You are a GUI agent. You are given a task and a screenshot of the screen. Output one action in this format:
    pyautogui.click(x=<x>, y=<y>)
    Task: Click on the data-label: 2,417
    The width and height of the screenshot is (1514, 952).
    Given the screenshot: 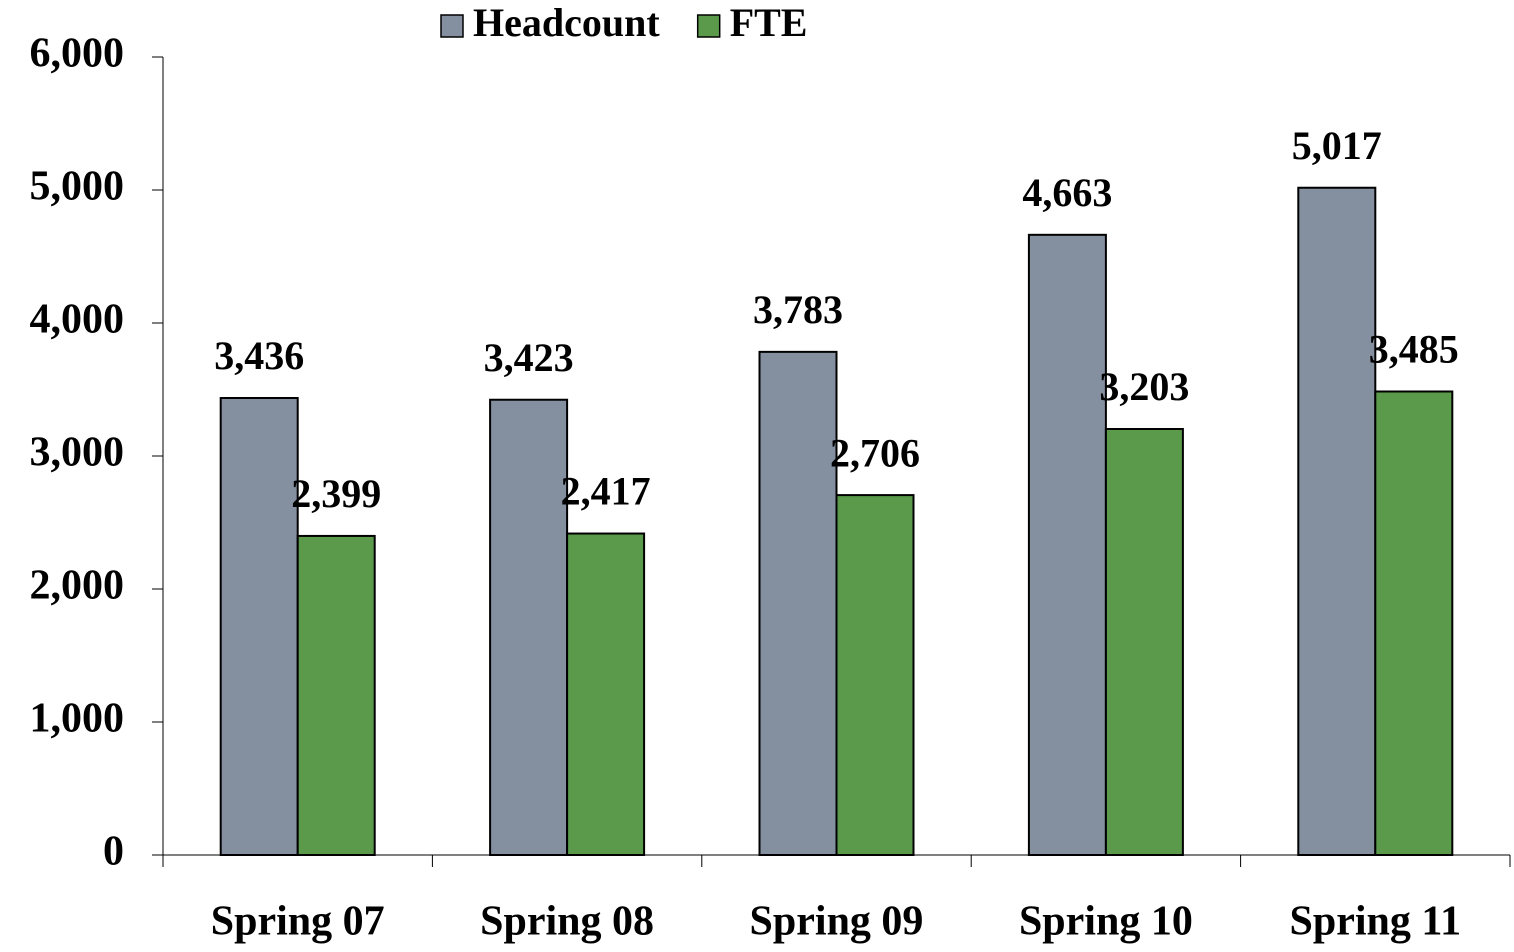 What is the action you would take?
    pyautogui.click(x=606, y=491)
    